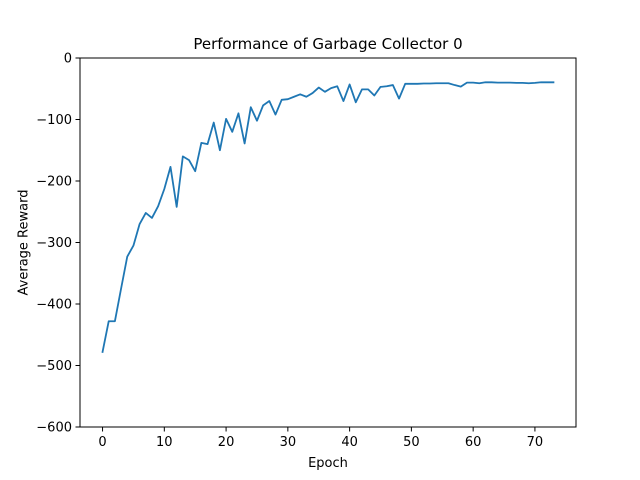 This screenshot has height=480, width=640. Describe the element at coordinates (226, 442) in the screenshot. I see `x-tick-label: 20` at that location.